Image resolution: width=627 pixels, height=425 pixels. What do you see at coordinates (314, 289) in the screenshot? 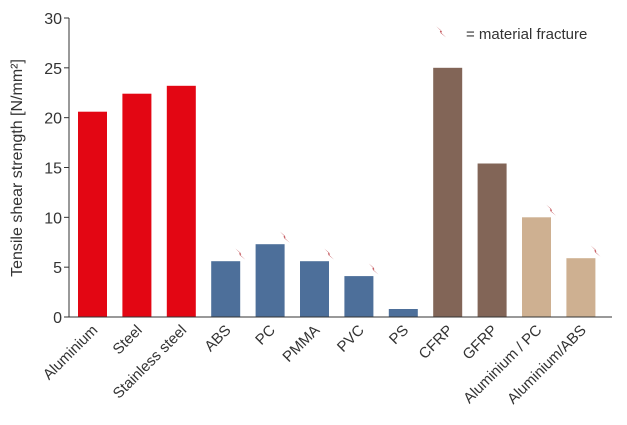
I see `bar-pmma` at bounding box center [314, 289].